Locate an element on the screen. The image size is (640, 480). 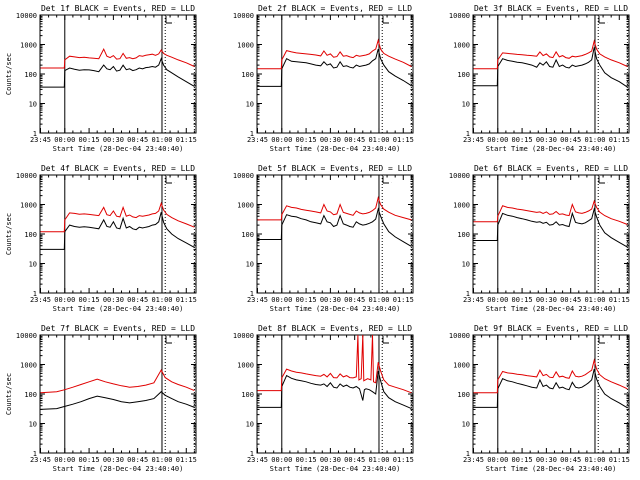
chart-title: Det 6f BLACK = Events, RED = LLD is located at coordinates (551, 168).